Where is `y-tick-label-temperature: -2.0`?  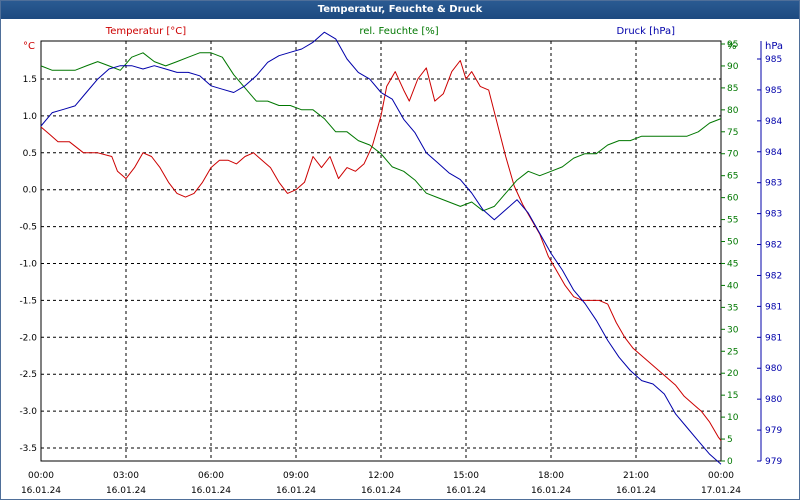 y-tick-label-temperature: -2.0 is located at coordinates (28, 338).